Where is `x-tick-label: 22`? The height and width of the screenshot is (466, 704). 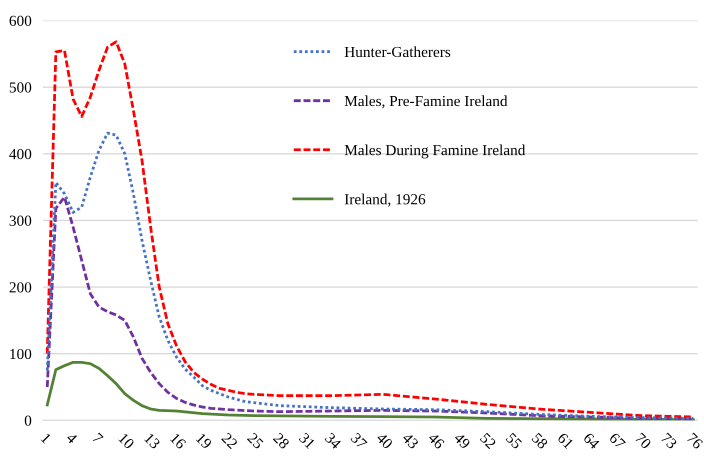
x-tick-label: 22 is located at coordinates (229, 441).